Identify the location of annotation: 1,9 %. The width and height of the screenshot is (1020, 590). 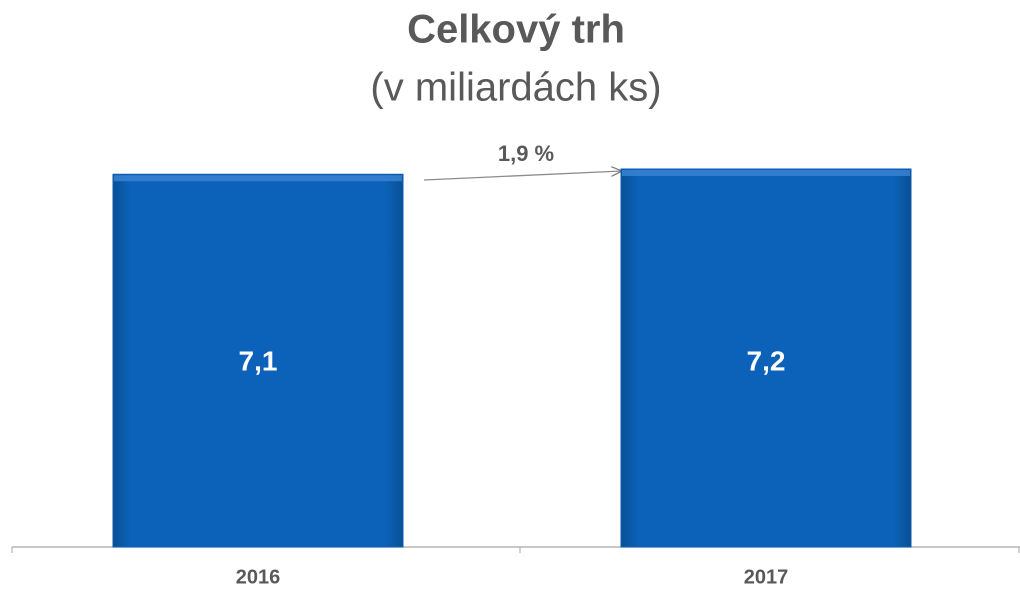
(526, 153).